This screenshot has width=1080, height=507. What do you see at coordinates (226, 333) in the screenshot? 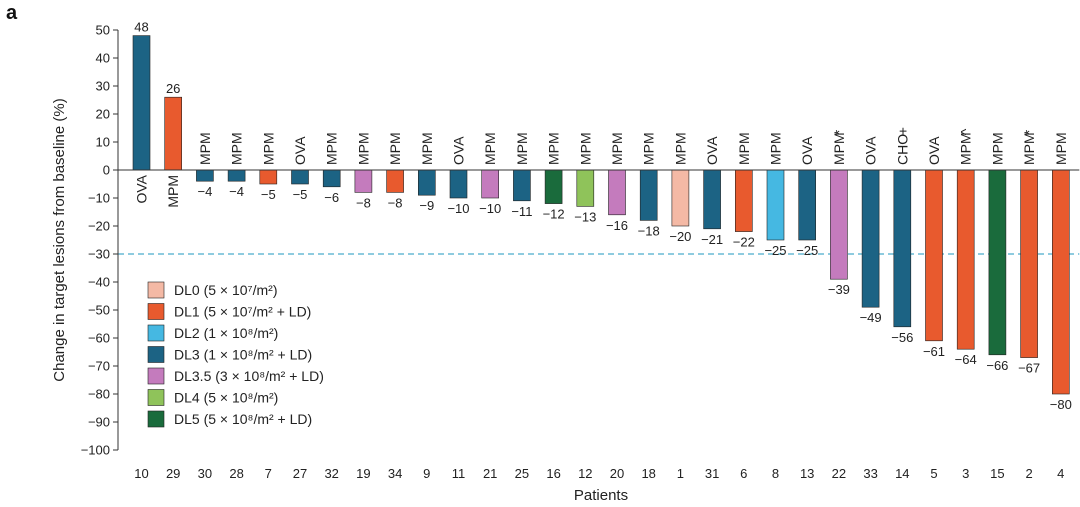
I see `legend-label-DL2: DL2 (1 × 10⁸/m²)` at bounding box center [226, 333].